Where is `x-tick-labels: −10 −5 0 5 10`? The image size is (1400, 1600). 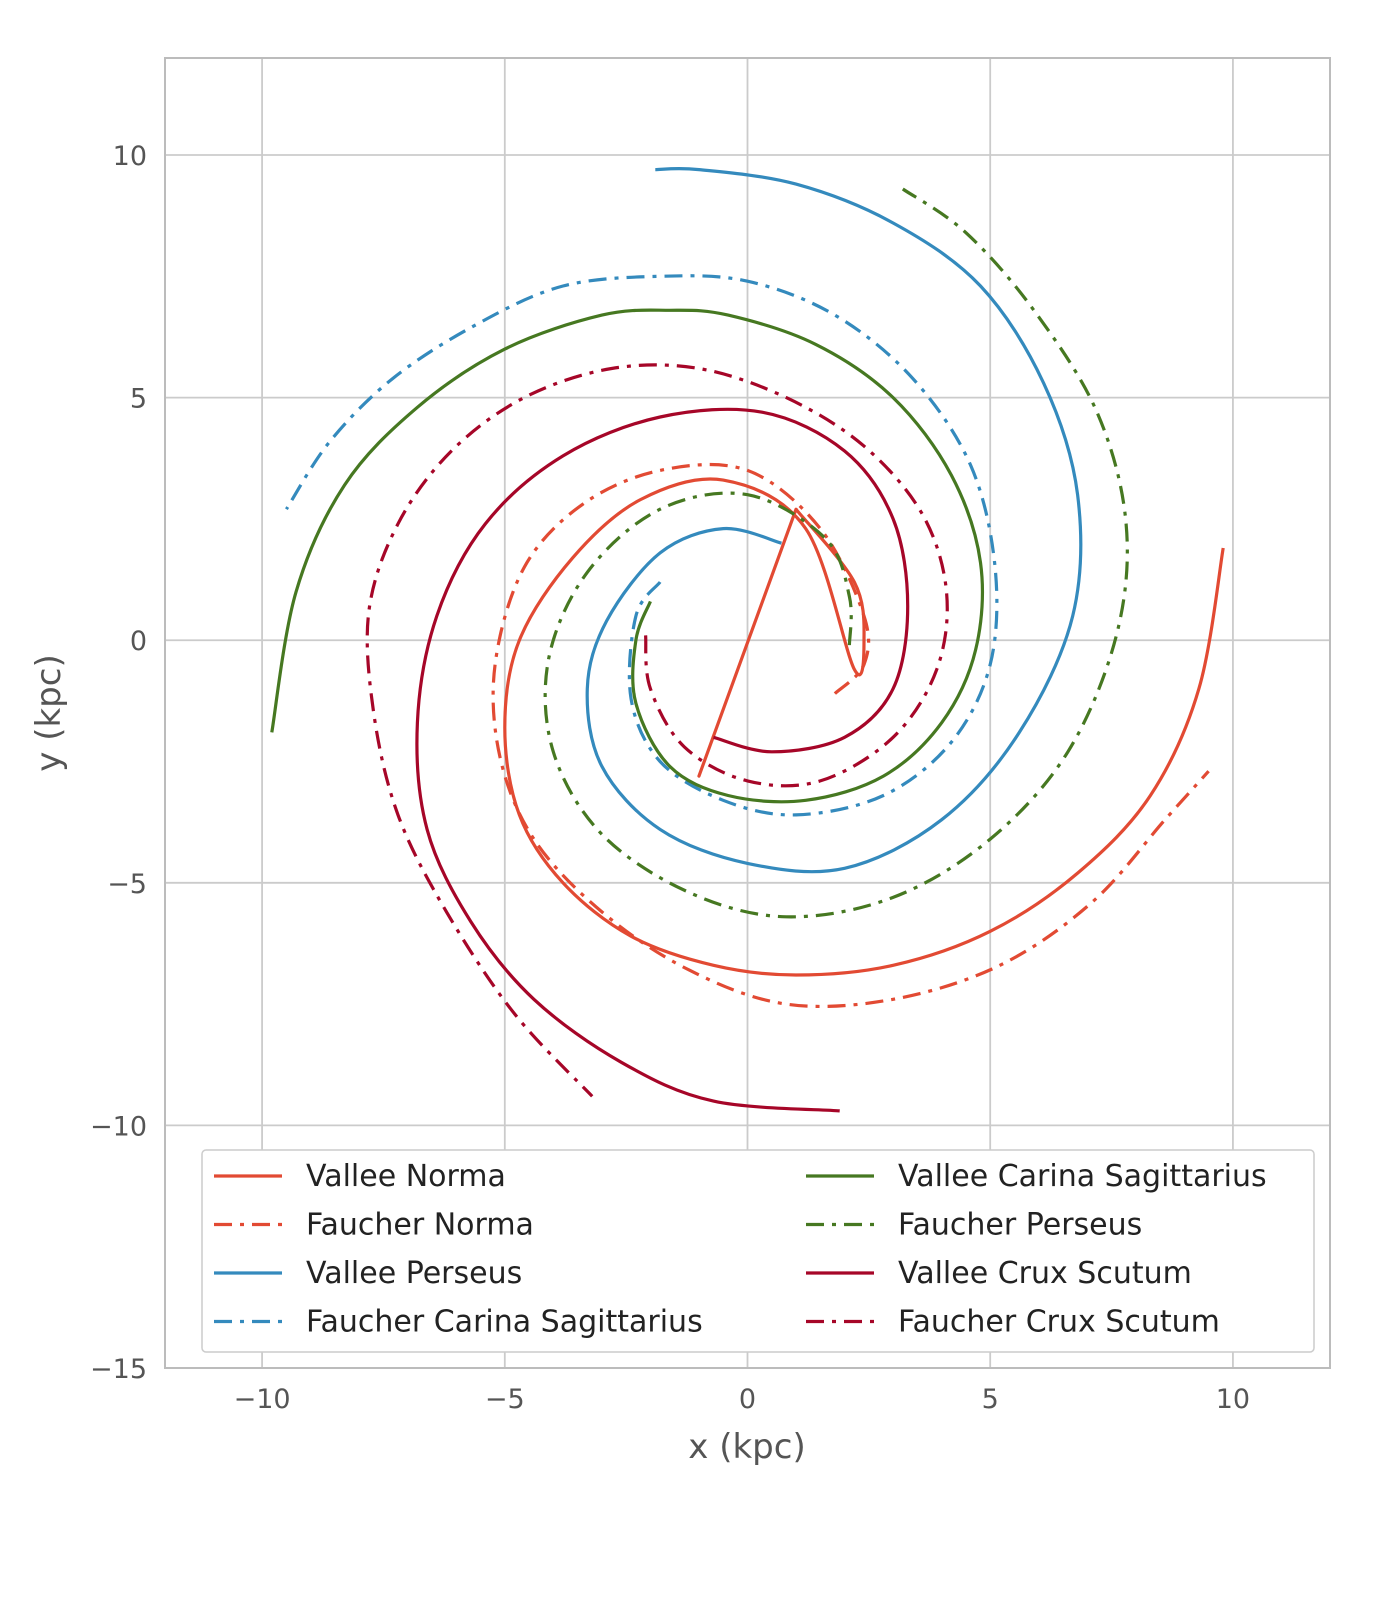
x-tick-labels: −10 −5 0 5 10 is located at coordinates (742, 1399).